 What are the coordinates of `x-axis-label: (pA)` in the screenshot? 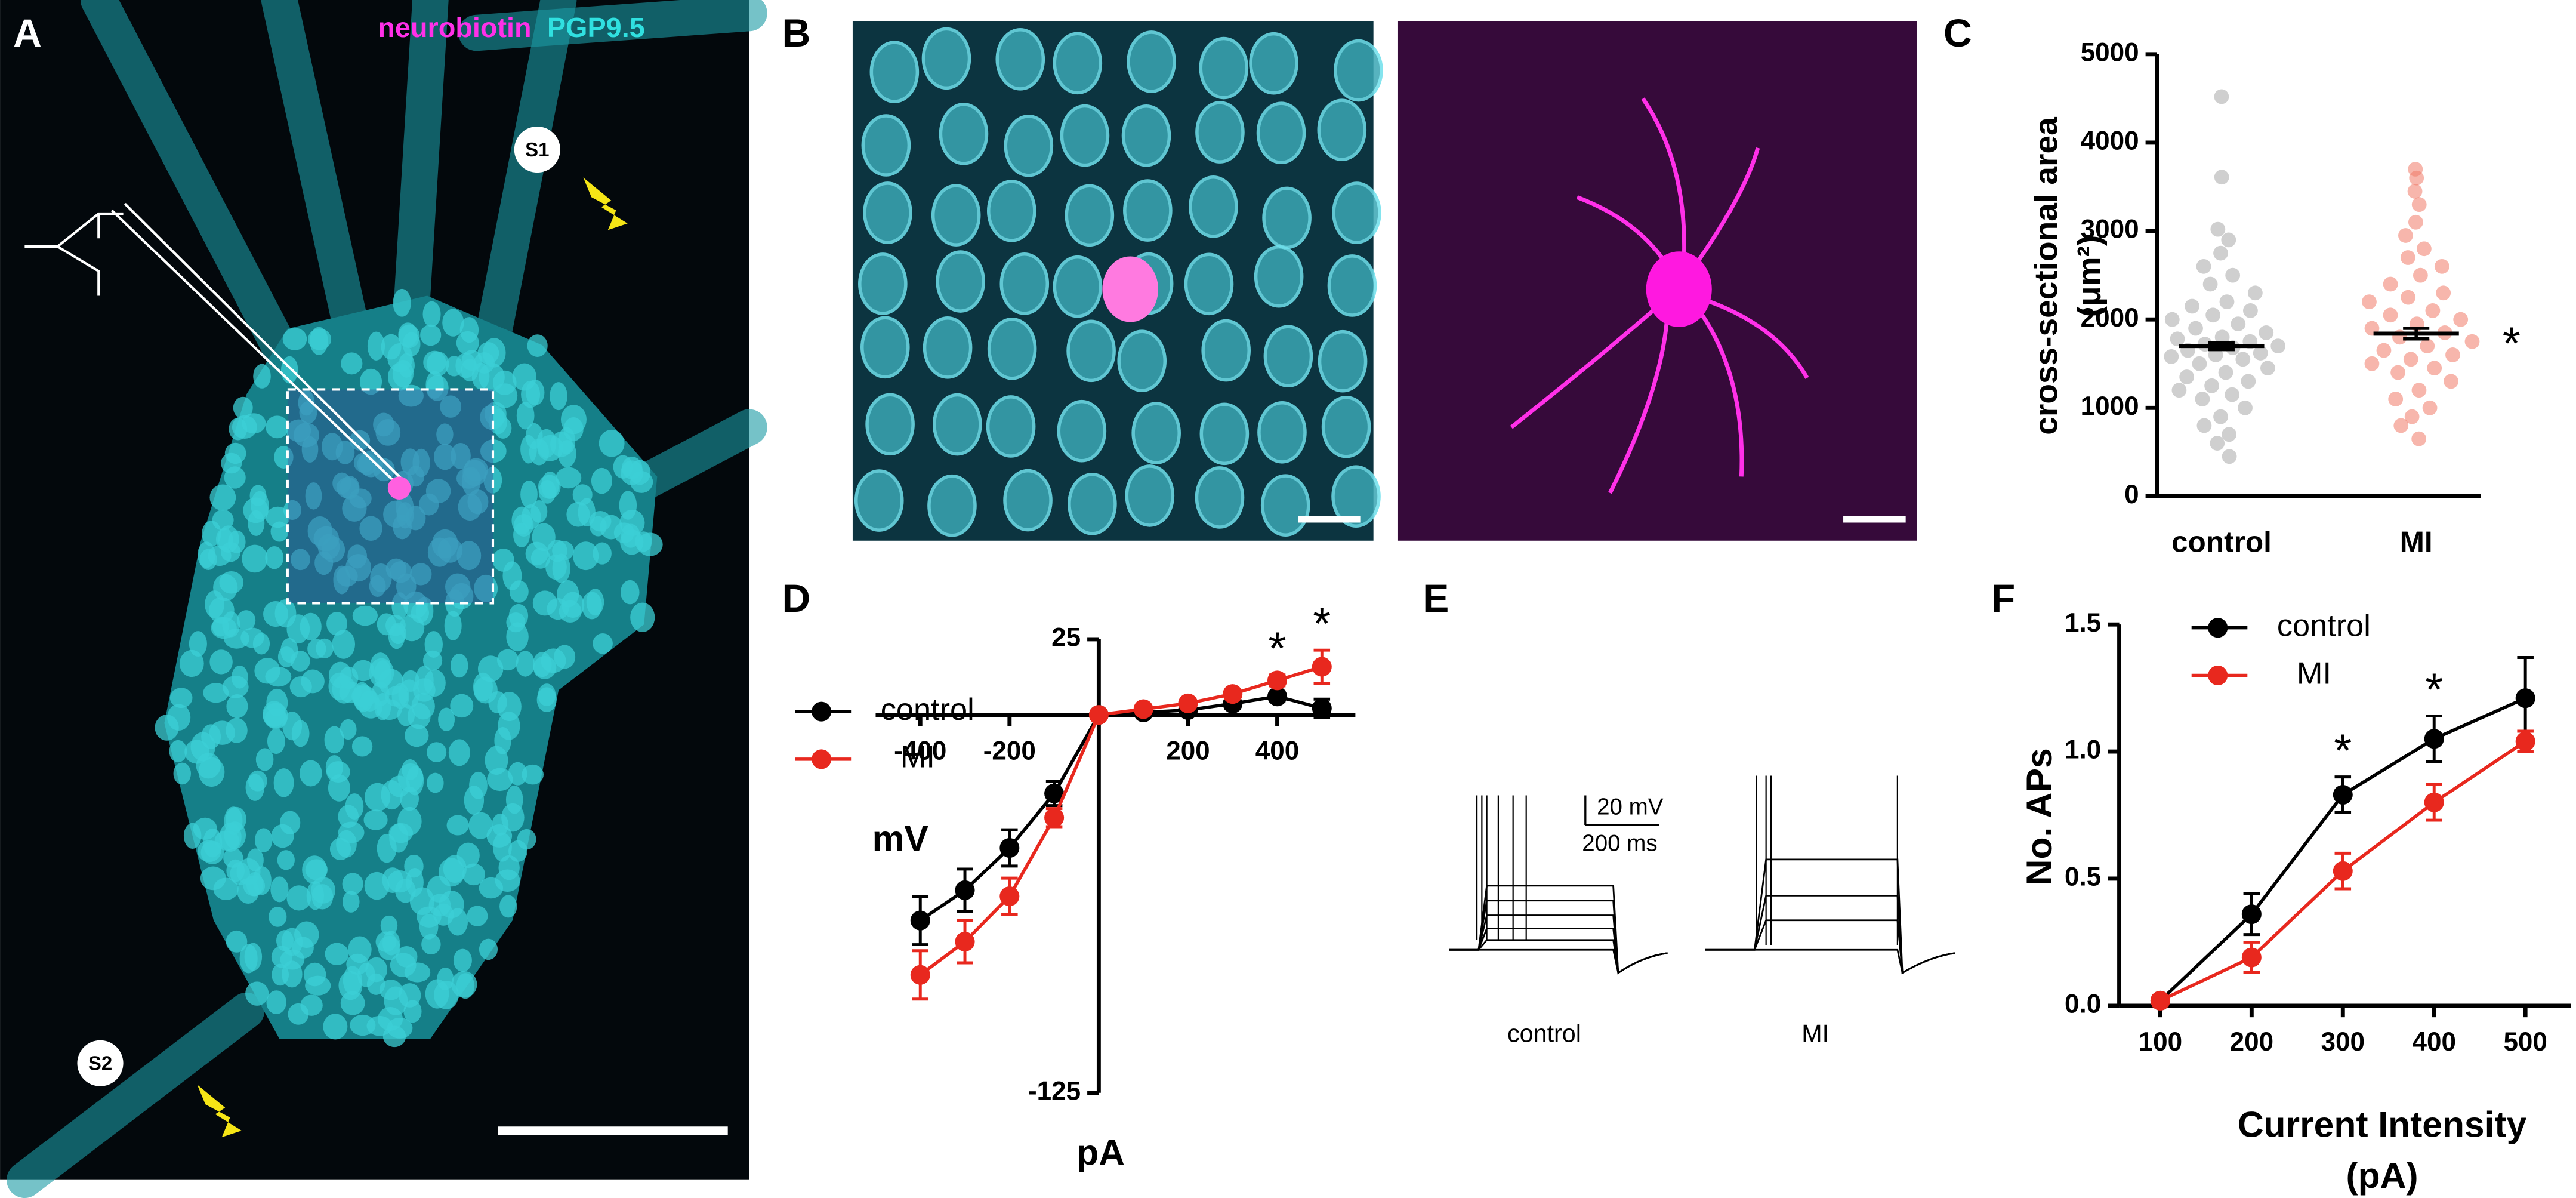 It's located at (2382, 1175).